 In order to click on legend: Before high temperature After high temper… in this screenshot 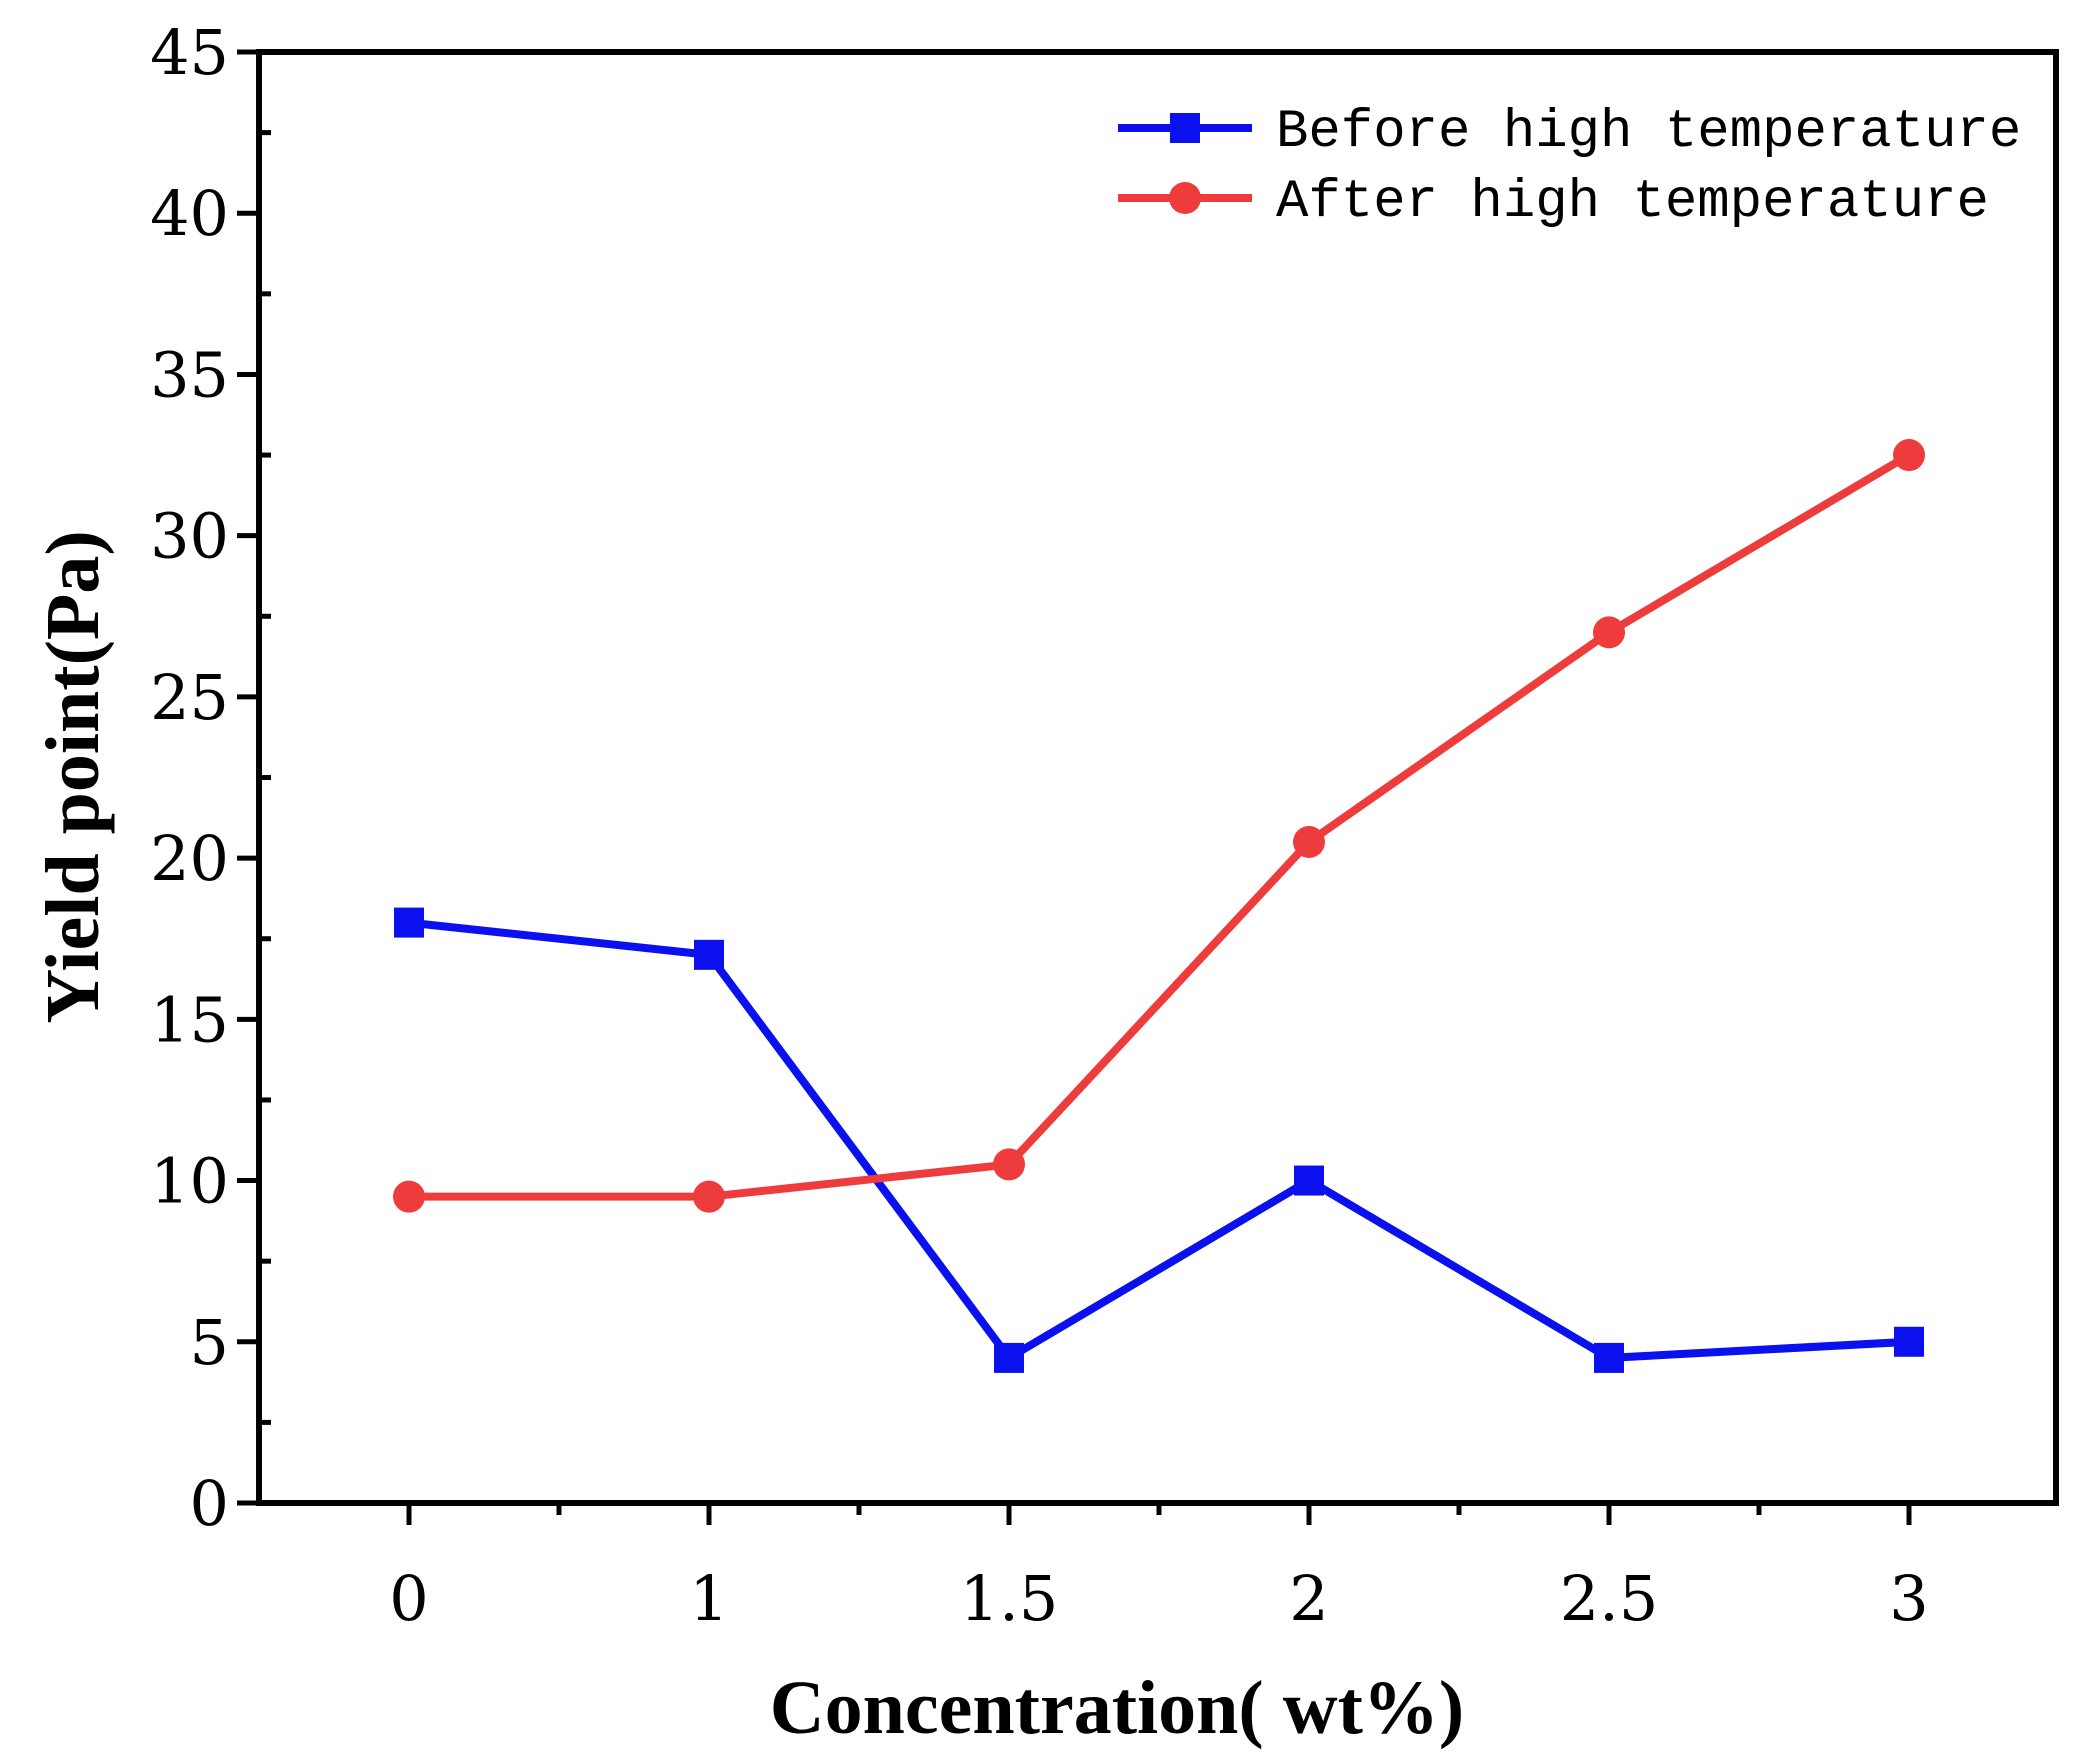, I will do `click(1569, 167)`.